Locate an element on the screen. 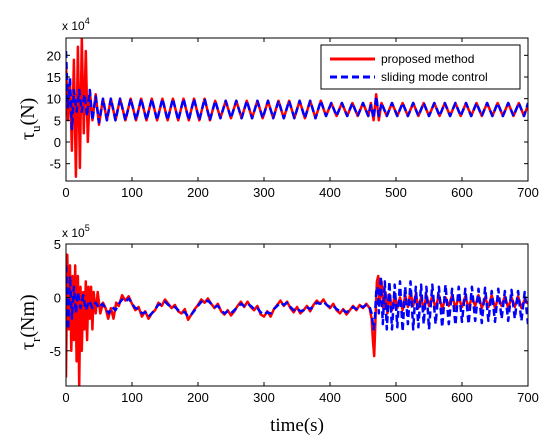 Image resolution: width=550 pixels, height=445 pixels. bottom-ytick-label: 5 is located at coordinates (57, 244).